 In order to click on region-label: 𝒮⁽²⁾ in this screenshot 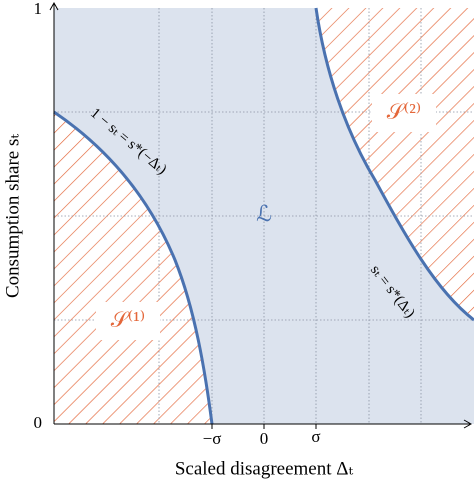, I will do `click(404, 111)`.